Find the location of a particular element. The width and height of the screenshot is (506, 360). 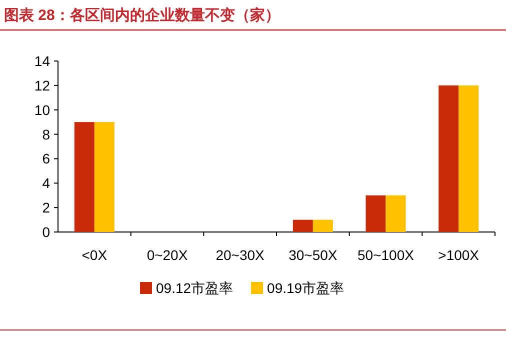

y-tick-label: 10 is located at coordinates (42, 110).